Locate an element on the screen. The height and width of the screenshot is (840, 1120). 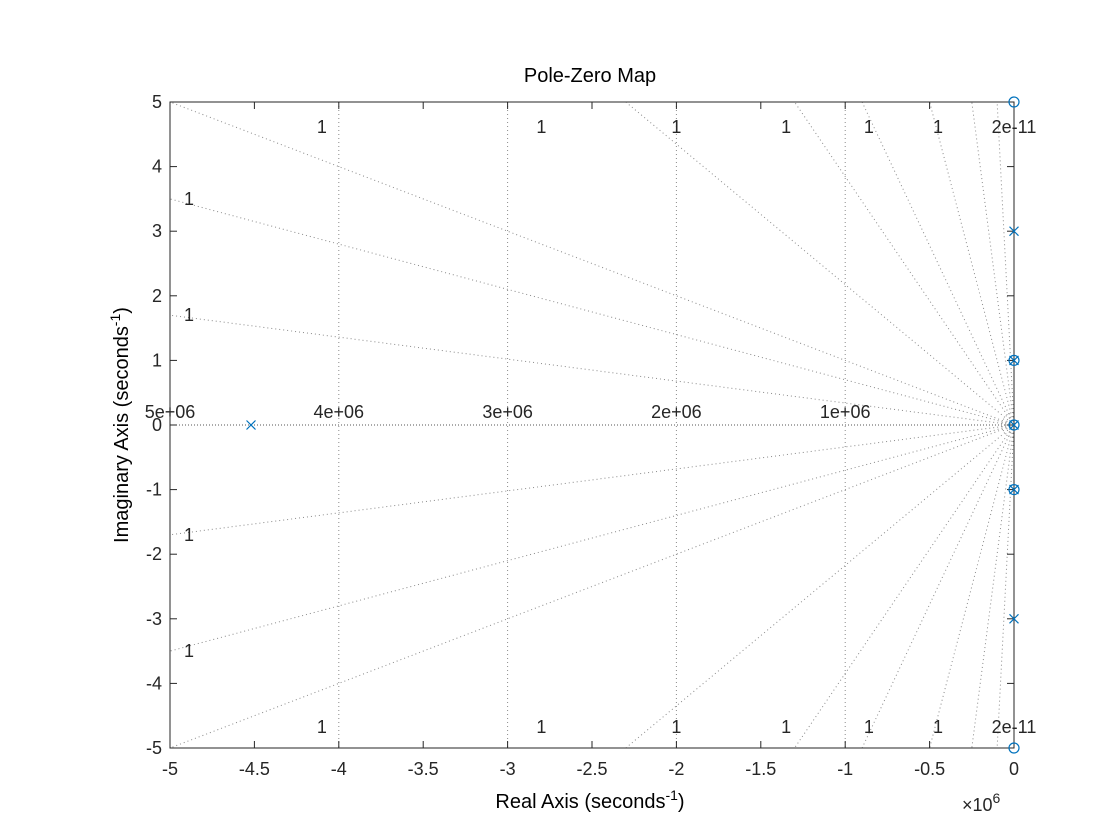
frequency-label: 1e+06 is located at coordinates (845, 412).